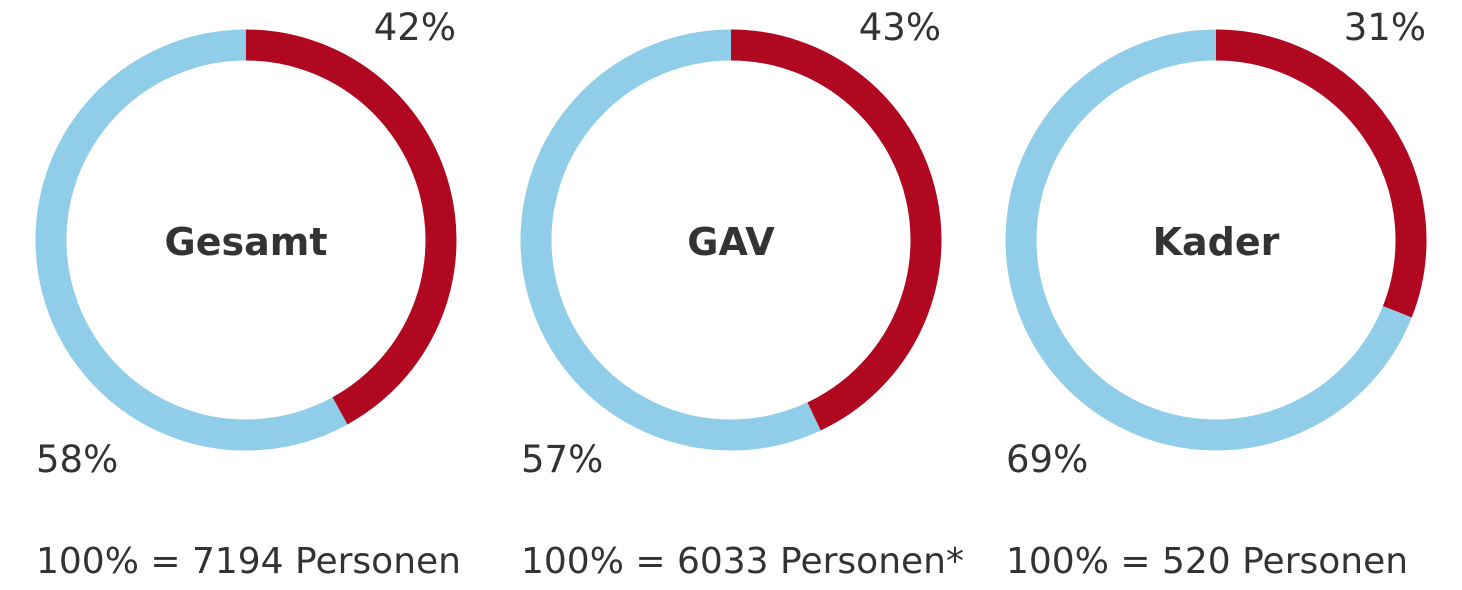 This screenshot has height=590, width=1462. I want to click on total-label: 100% = 520 Personen, so click(1207, 561).